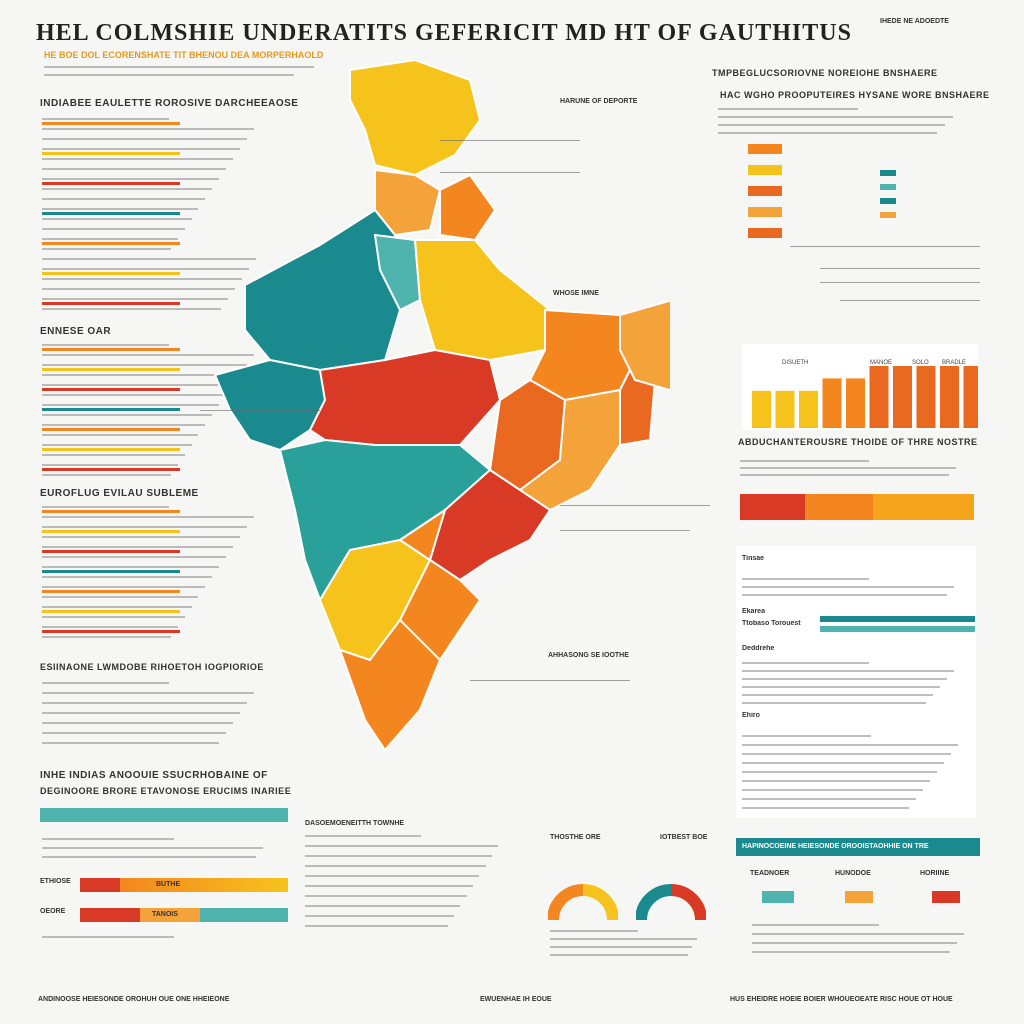  I want to click on corner-label: IHEDE NE ADOEDTE, so click(914, 21).